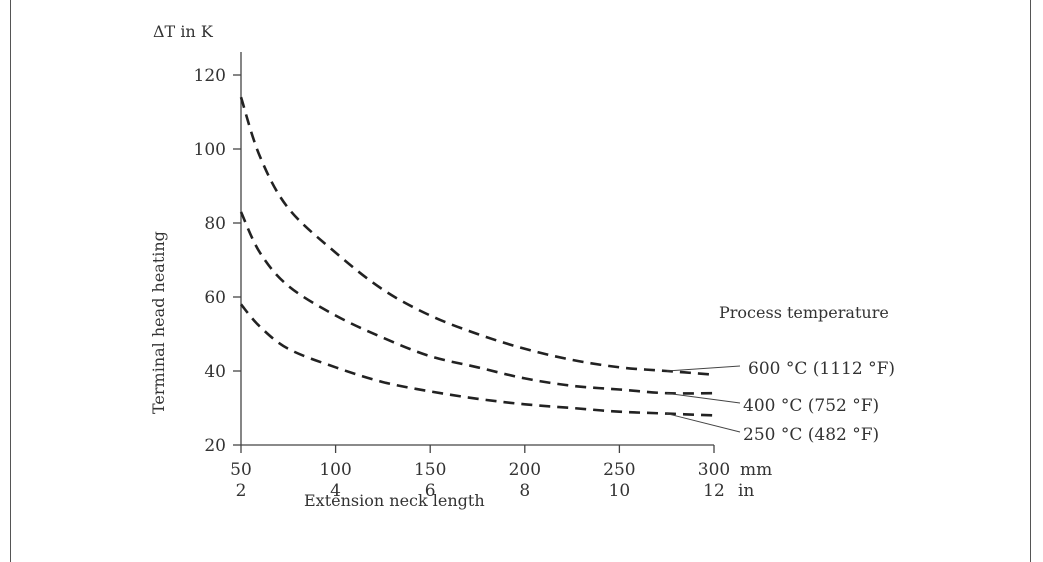 The width and height of the screenshot is (1043, 562). Describe the element at coordinates (524, 491) in the screenshot. I see `x-tick-label-in: 8` at that location.